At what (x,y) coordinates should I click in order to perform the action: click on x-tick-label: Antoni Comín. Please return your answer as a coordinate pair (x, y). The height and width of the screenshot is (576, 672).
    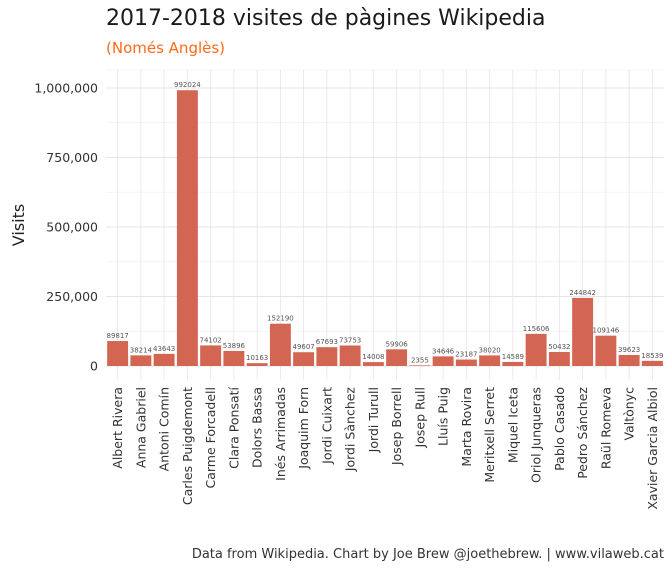
    Looking at the image, I should click on (164, 429).